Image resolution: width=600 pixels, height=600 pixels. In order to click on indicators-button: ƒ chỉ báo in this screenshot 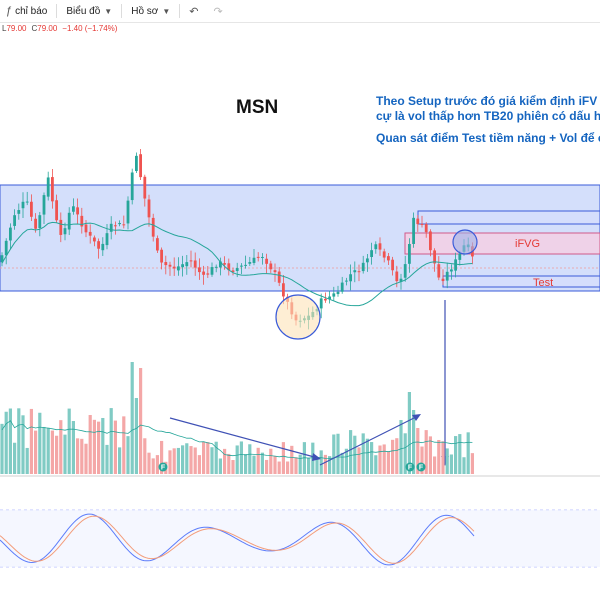, I will do `click(26, 11)`.